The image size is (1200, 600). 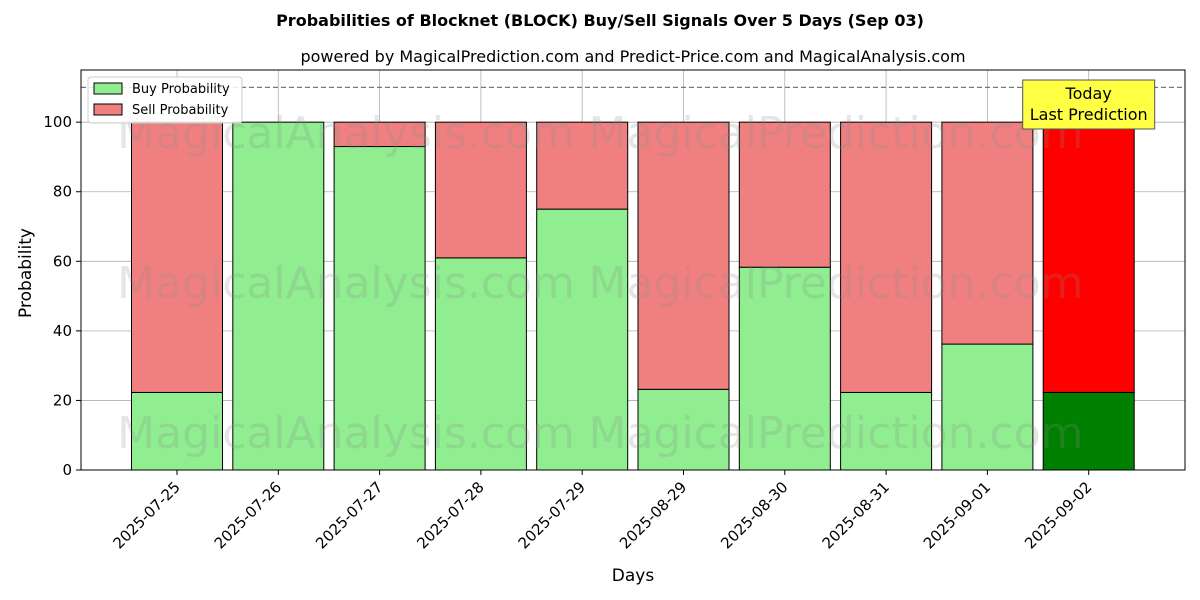 What do you see at coordinates (1089, 114) in the screenshot?
I see `annotation-text: Last Prediction` at bounding box center [1089, 114].